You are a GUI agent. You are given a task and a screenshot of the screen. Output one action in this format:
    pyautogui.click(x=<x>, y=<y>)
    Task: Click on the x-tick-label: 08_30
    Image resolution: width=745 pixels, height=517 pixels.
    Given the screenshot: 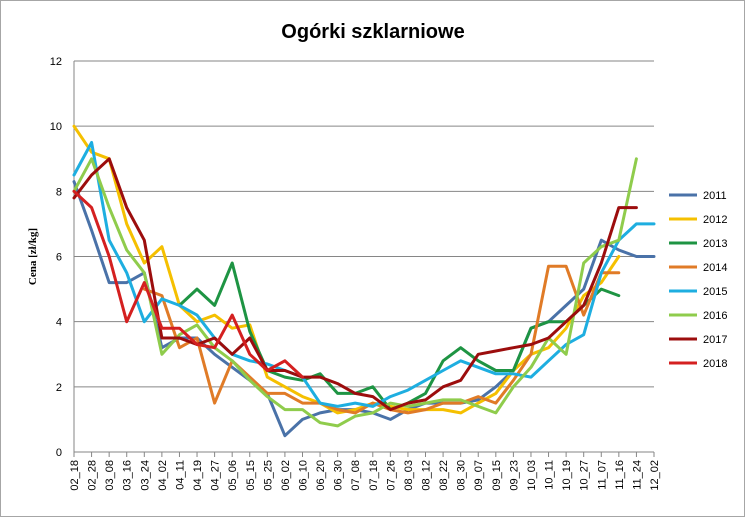 What is the action you would take?
    pyautogui.click(x=462, y=475)
    